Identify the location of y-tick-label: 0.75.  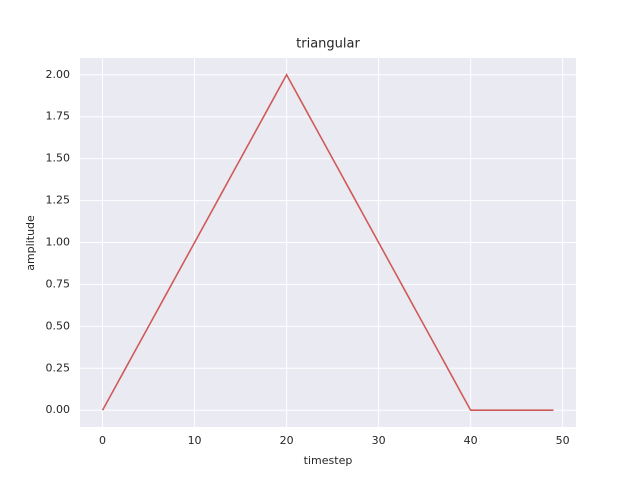
(58, 283).